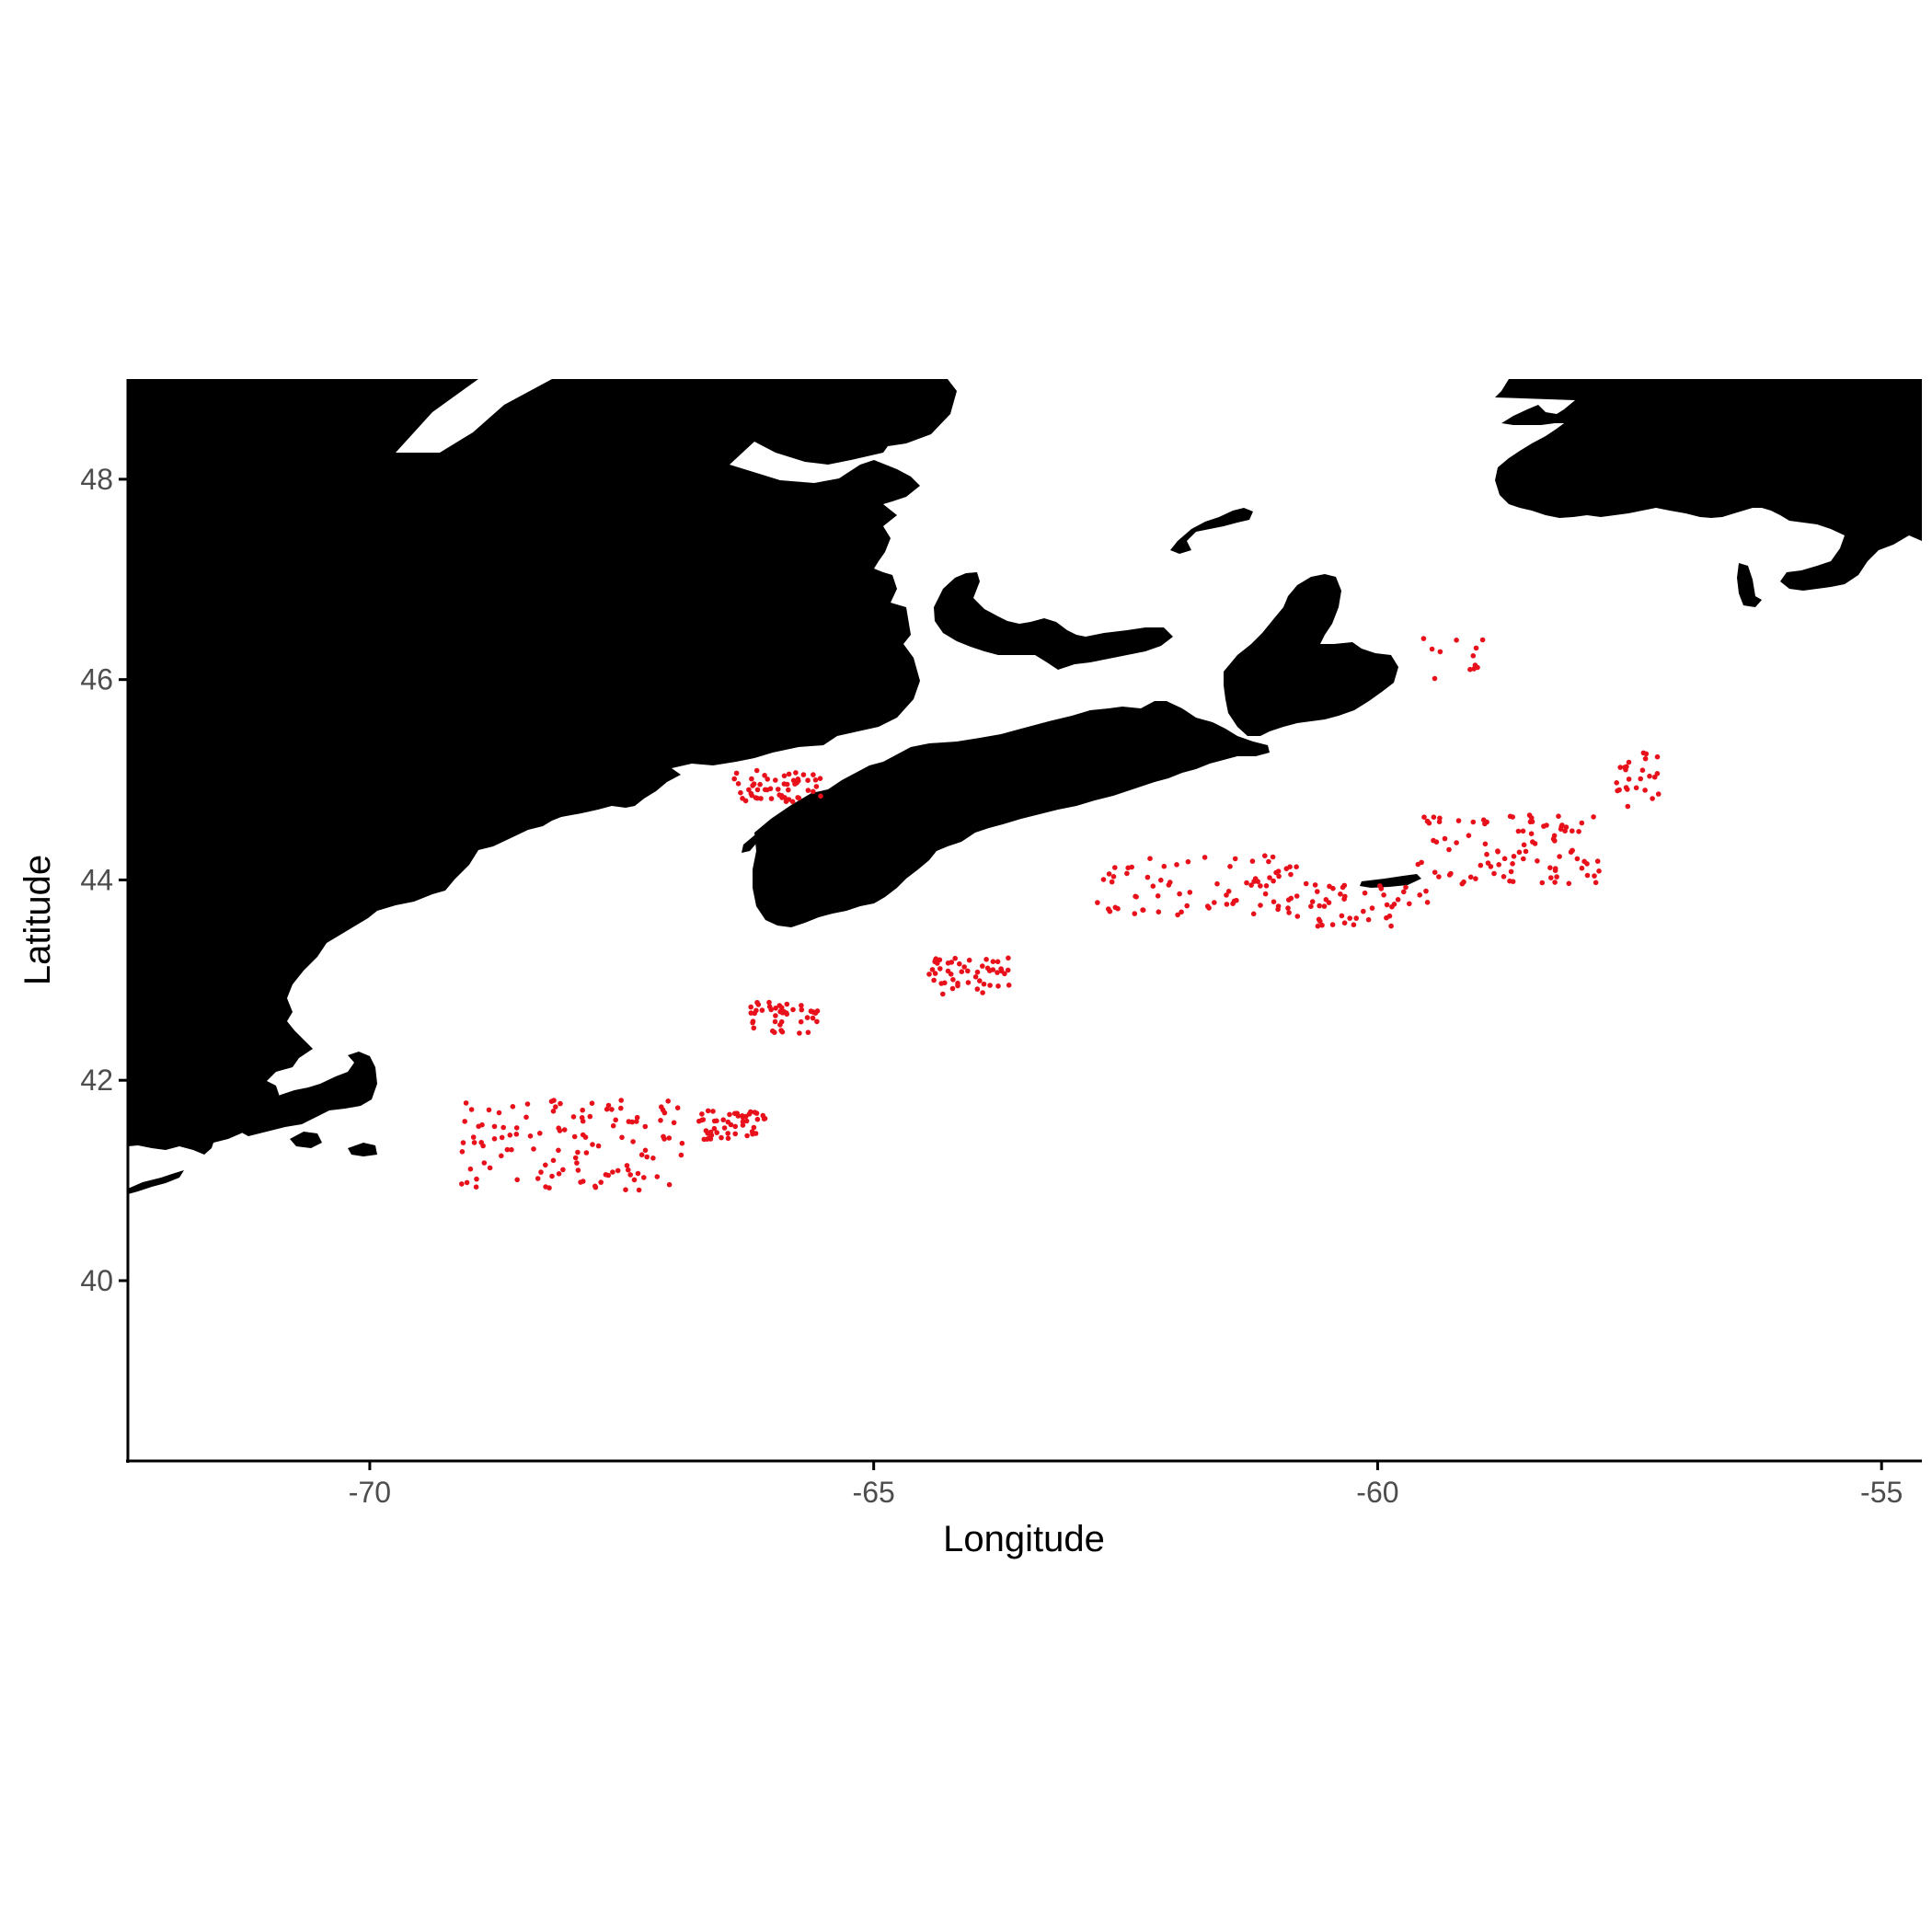 This screenshot has width=1932, height=1932. I want to click on y-tick-label: 40, so click(96, 1280).